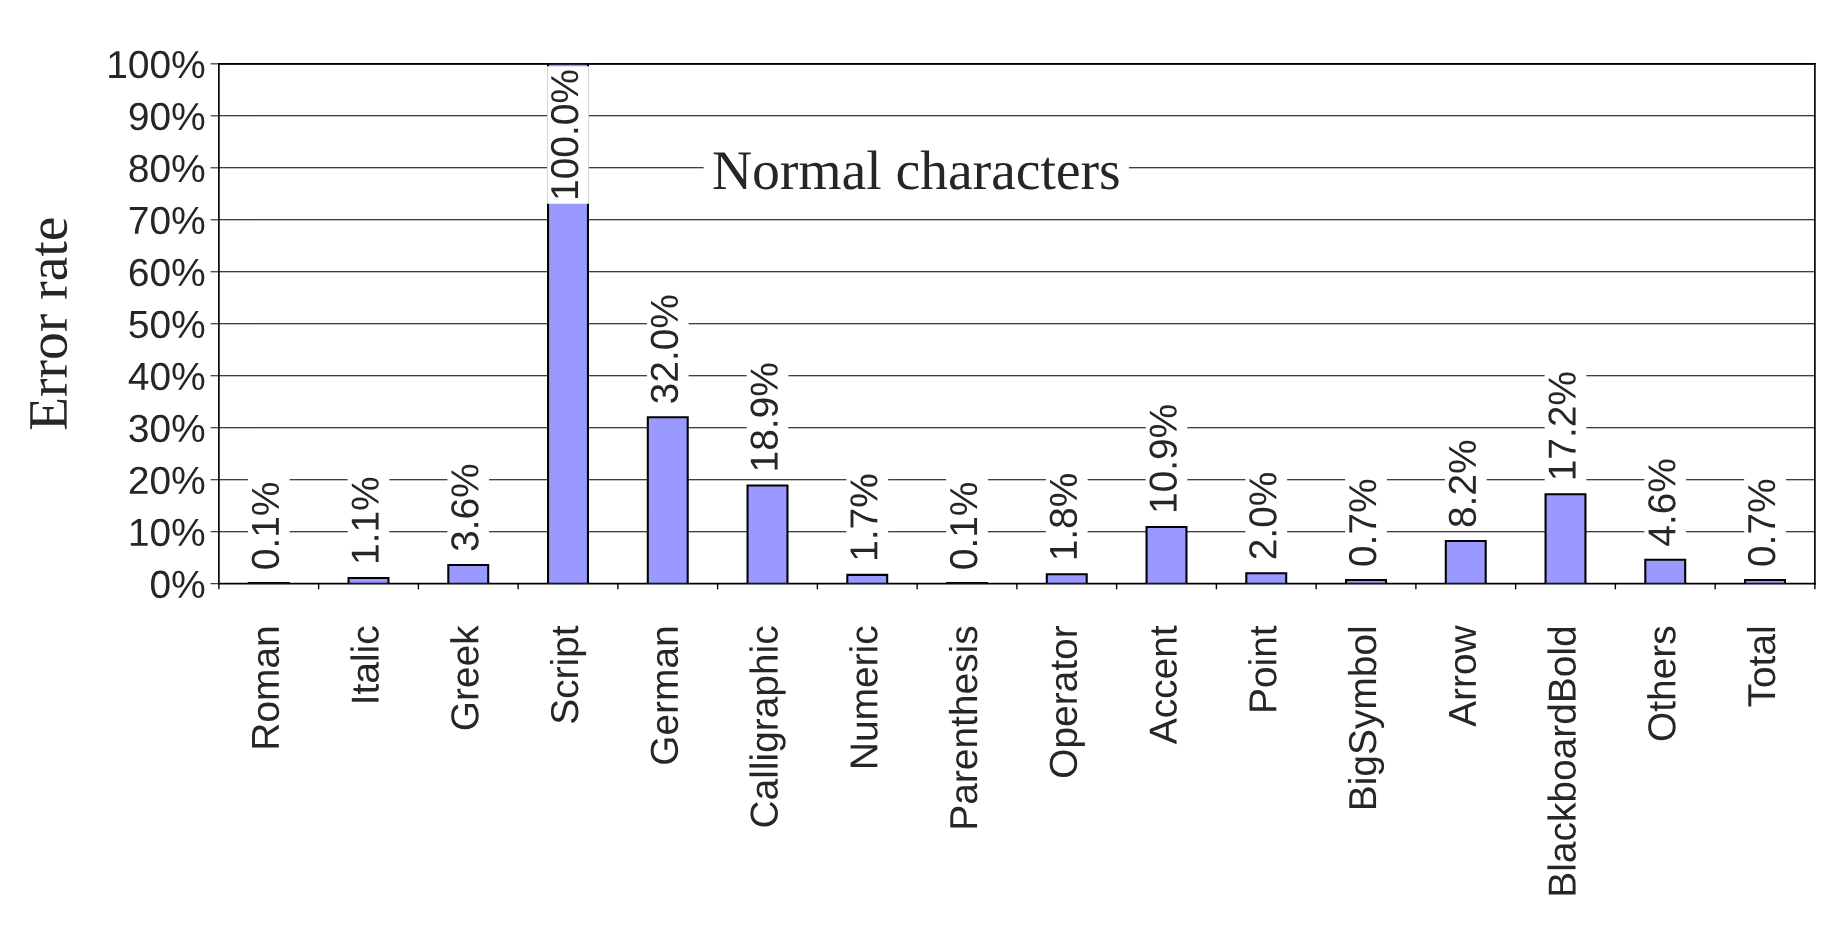 The width and height of the screenshot is (1824, 925). What do you see at coordinates (365, 519) in the screenshot?
I see `data-label: 1.1%` at bounding box center [365, 519].